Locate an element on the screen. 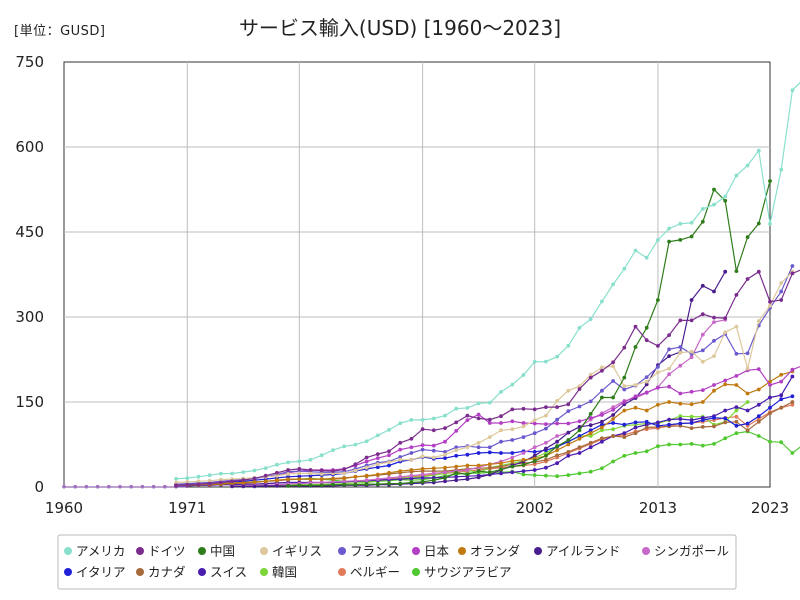 This screenshot has width=800, height=600. legend-box is located at coordinates (397, 562).